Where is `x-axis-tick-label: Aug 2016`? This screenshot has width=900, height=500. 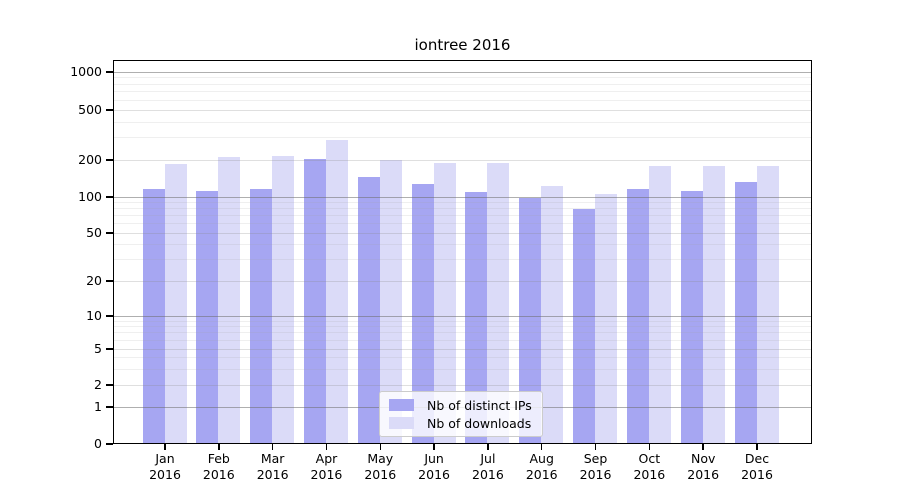 x-axis-tick-label: Aug 2016 is located at coordinates (542, 467).